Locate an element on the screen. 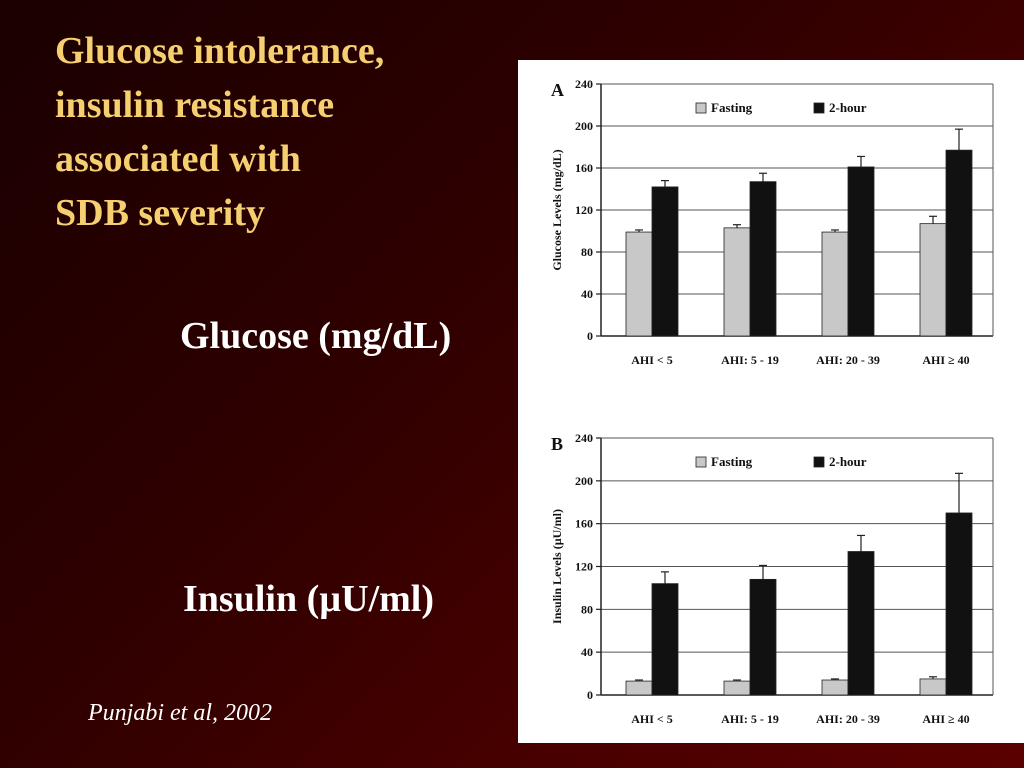 The image size is (1024, 768). chart-a-y-tick-label: 120 is located at coordinates (584, 210).